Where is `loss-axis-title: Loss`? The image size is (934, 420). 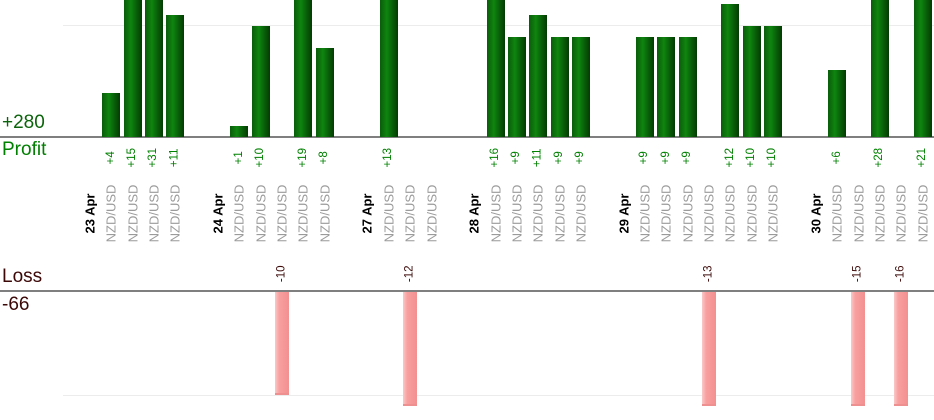
loss-axis-title: Loss is located at coordinates (22, 276).